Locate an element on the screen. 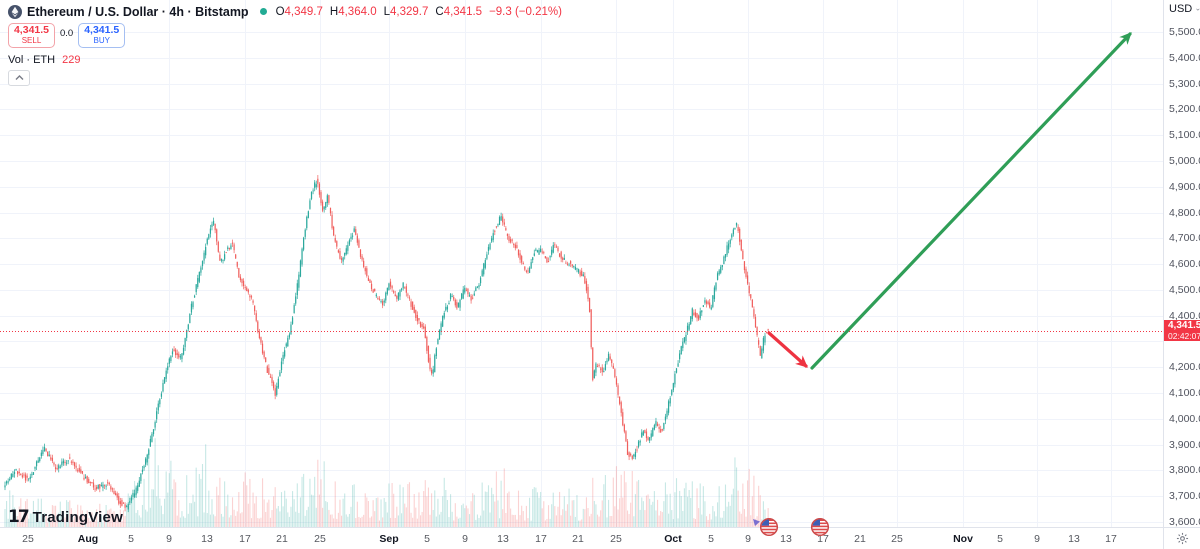  volume-value: 229 is located at coordinates (71, 60).